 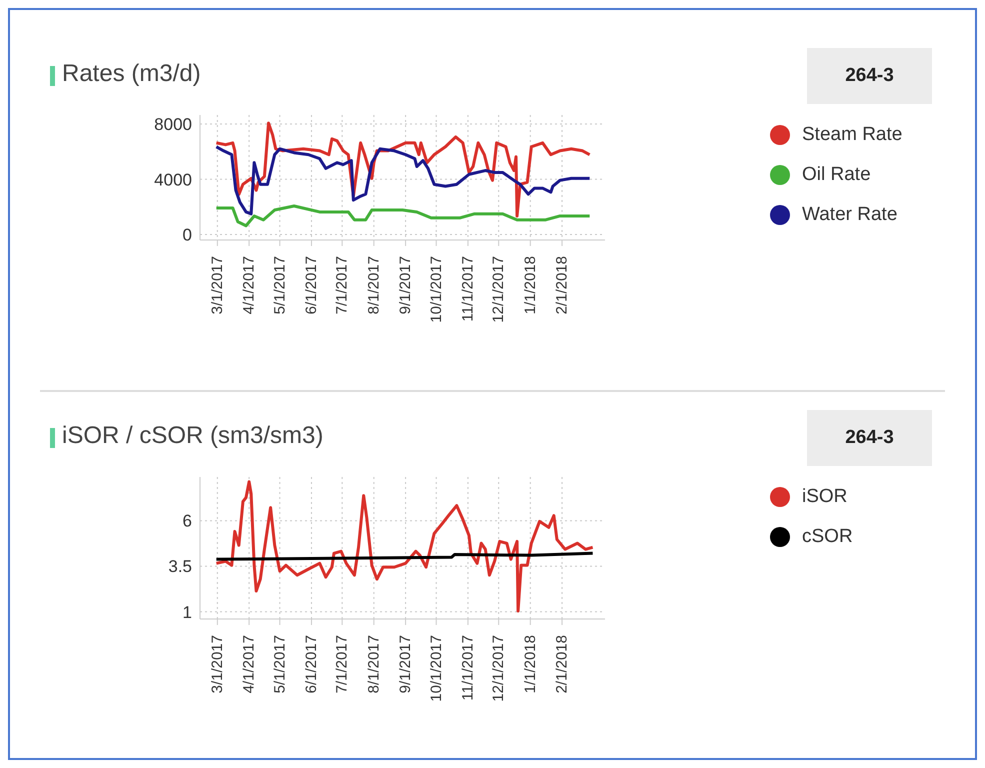 I want to click on legend-label: Steam Rate, so click(x=852, y=134).